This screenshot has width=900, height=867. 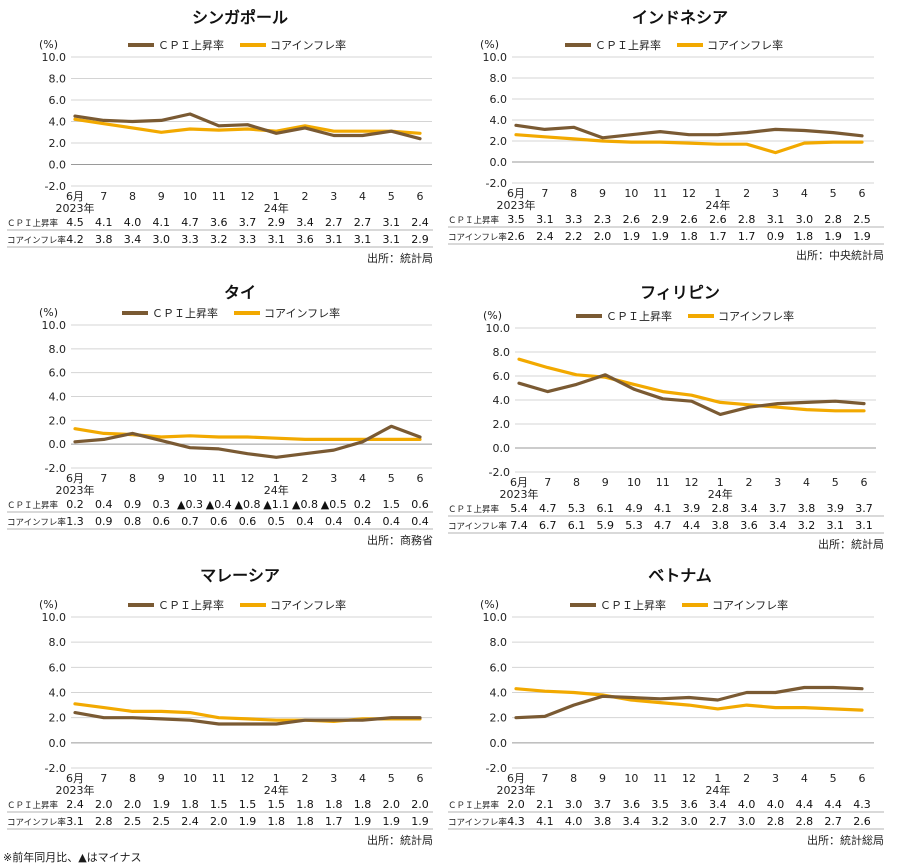 I want to click on panel-1-x-tick-label: 11, so click(x=660, y=193).